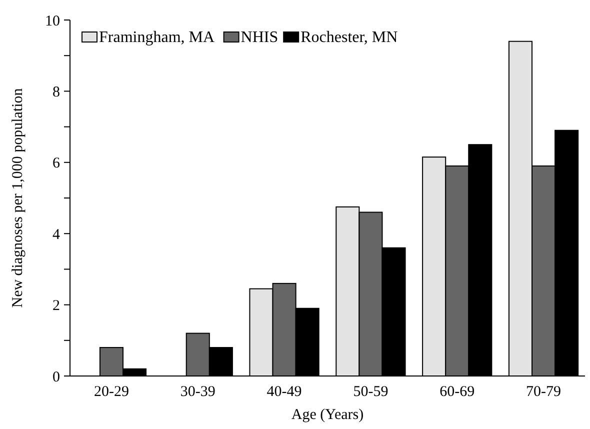 This screenshot has height=429, width=590. Describe the element at coordinates (157, 37) in the screenshot. I see `legend-label: Framingham, MA` at that location.